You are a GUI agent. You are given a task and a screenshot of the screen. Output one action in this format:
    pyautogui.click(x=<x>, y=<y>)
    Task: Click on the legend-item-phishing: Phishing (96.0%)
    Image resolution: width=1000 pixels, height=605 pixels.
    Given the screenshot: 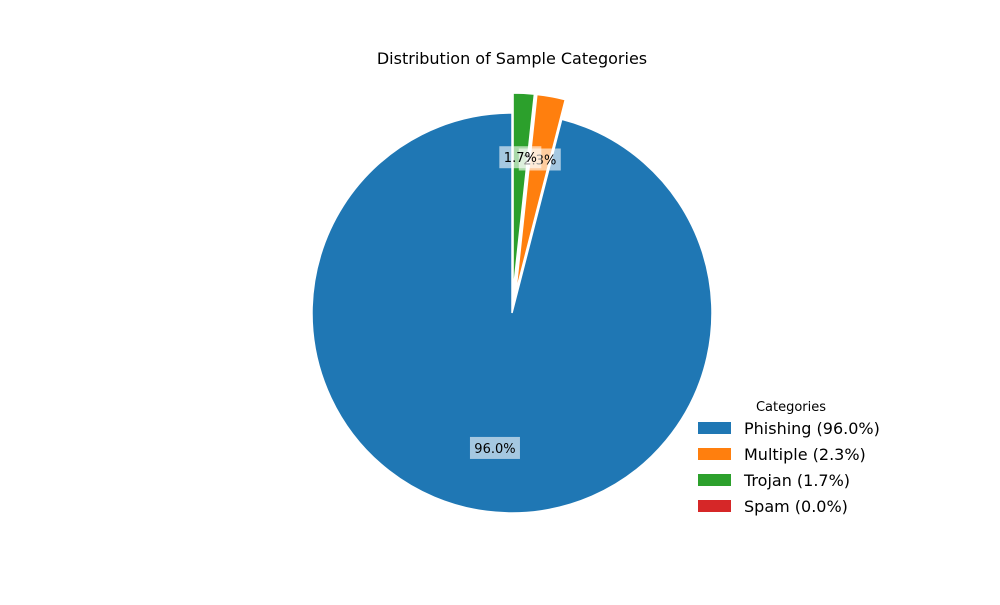 What is the action you would take?
    pyautogui.click(x=789, y=428)
    